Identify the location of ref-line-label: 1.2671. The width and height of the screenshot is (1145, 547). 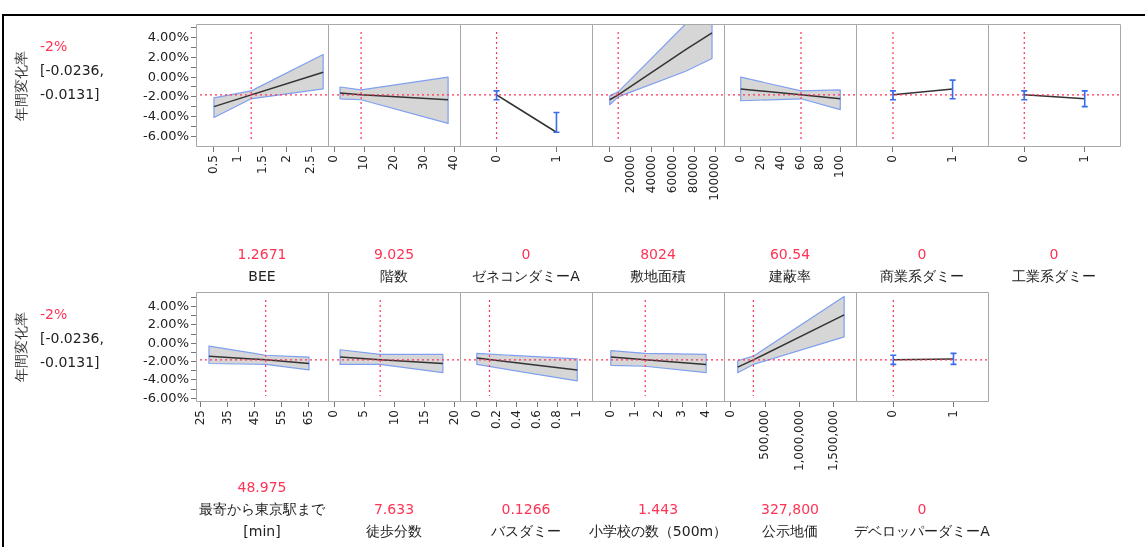
(262, 254).